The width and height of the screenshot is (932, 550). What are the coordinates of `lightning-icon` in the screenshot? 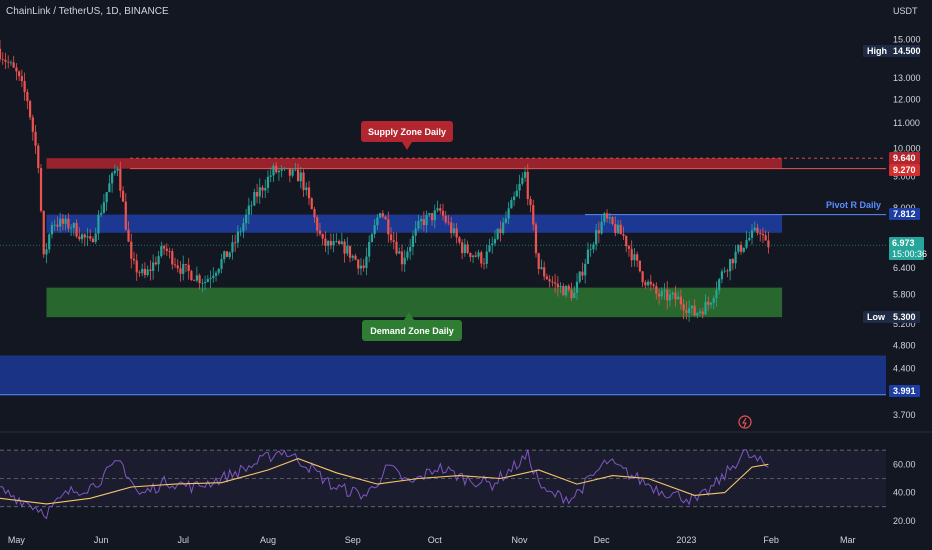 It's located at (745, 422).